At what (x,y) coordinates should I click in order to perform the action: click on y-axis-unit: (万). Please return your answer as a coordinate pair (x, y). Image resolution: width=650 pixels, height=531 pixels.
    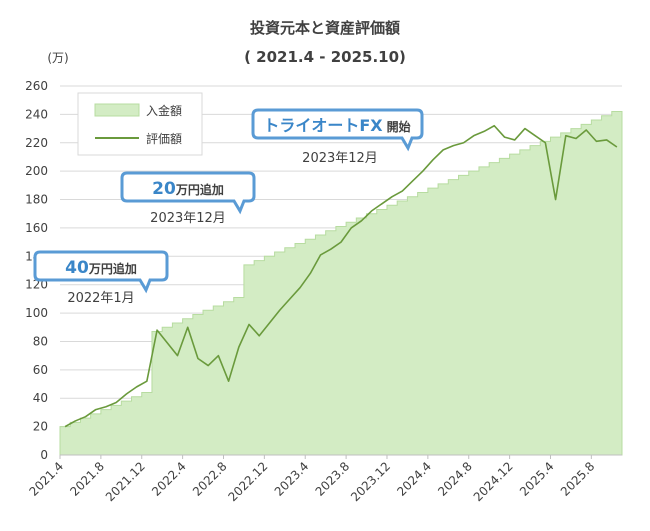
    Looking at the image, I should click on (57, 58).